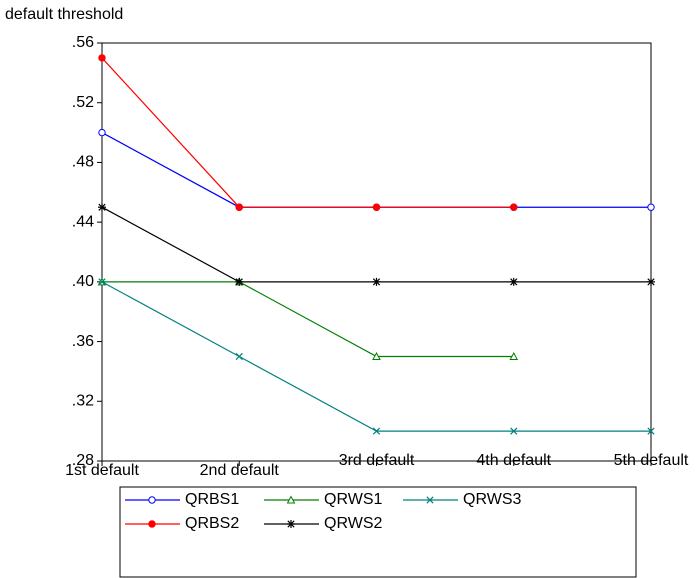 The height and width of the screenshot is (578, 699). What do you see at coordinates (492, 499) in the screenshot?
I see `legend-label: QRWS3` at bounding box center [492, 499].